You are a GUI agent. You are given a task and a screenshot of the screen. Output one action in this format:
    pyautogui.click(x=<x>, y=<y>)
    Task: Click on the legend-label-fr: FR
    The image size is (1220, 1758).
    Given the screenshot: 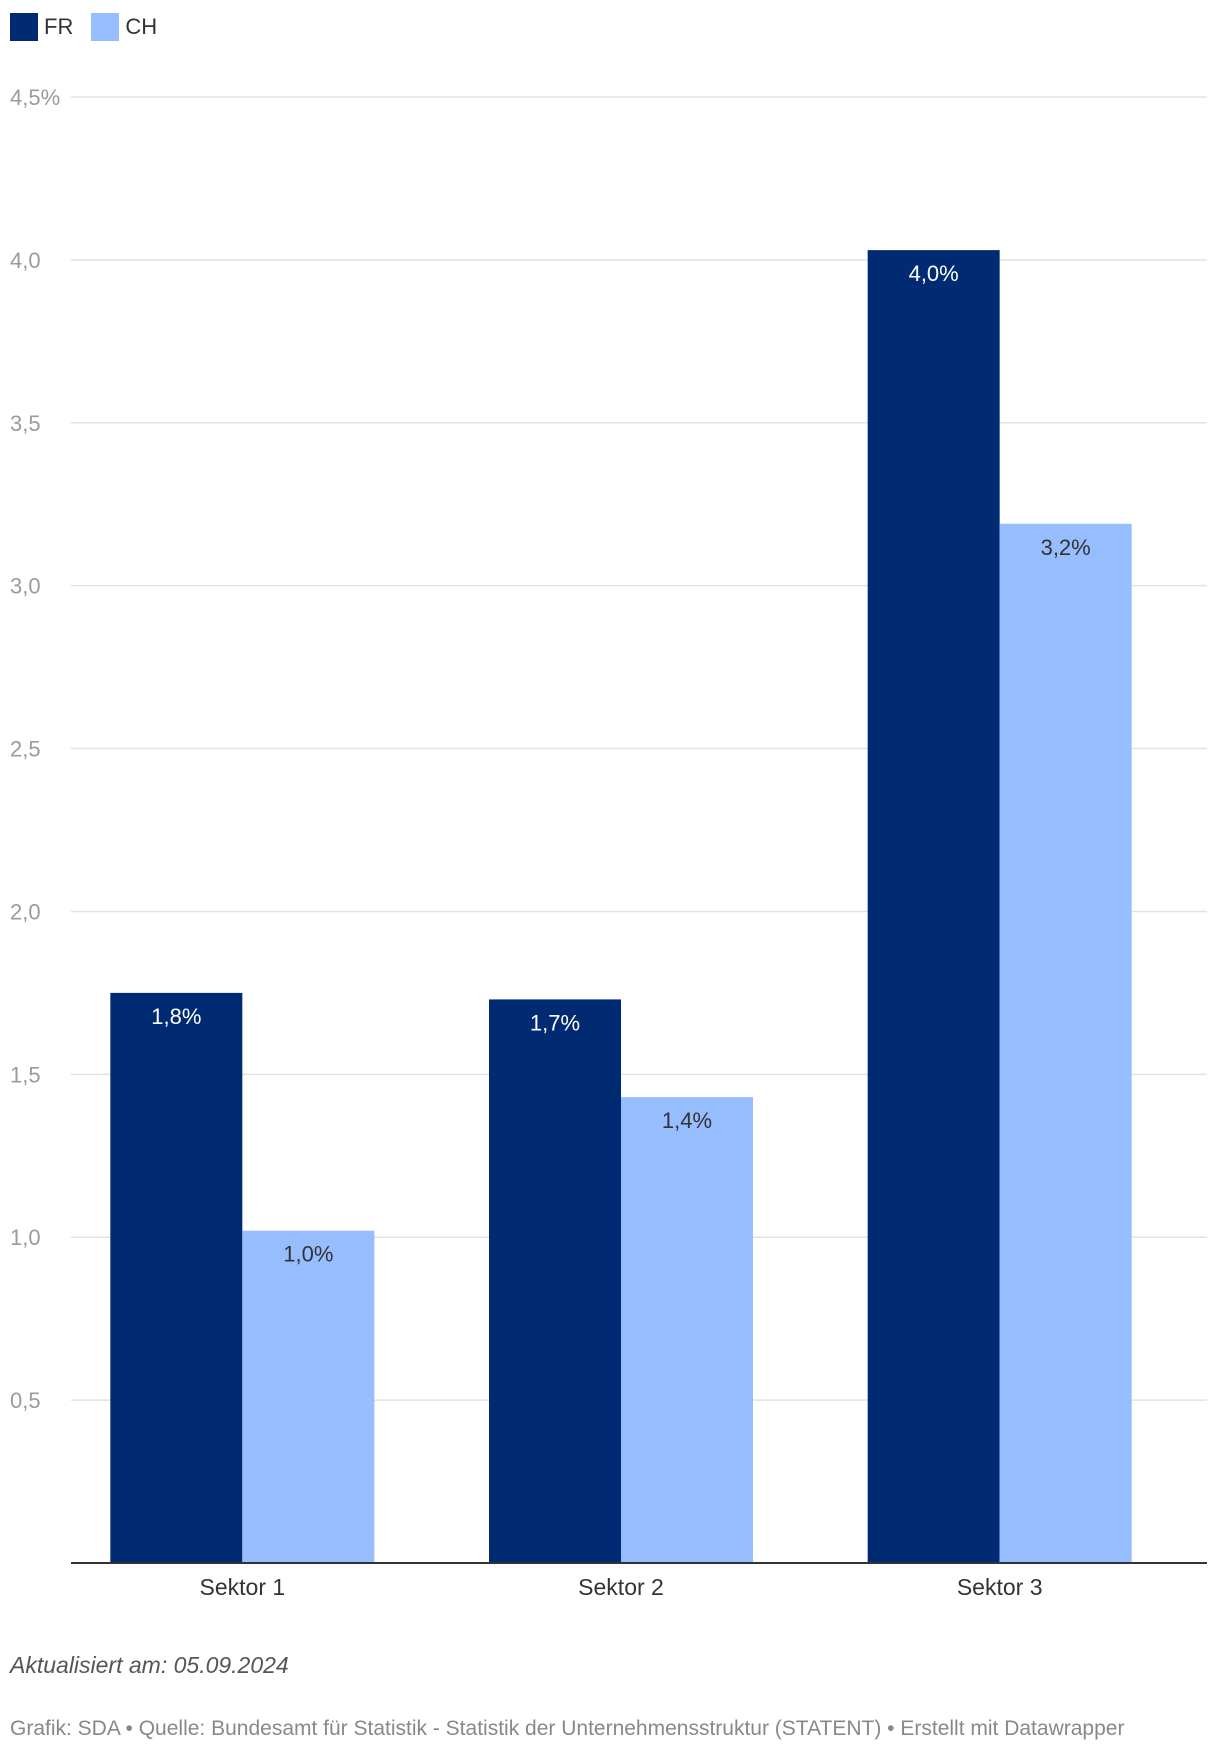 What is the action you would take?
    pyautogui.click(x=59, y=26)
    